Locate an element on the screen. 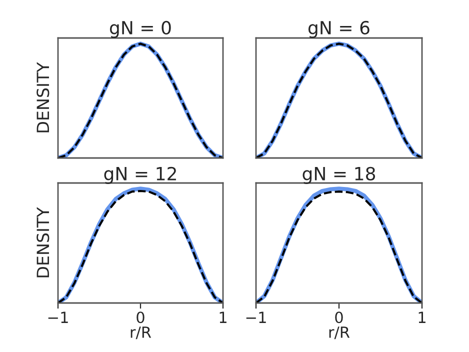  chart-title: gN = 18 is located at coordinates (339, 175).